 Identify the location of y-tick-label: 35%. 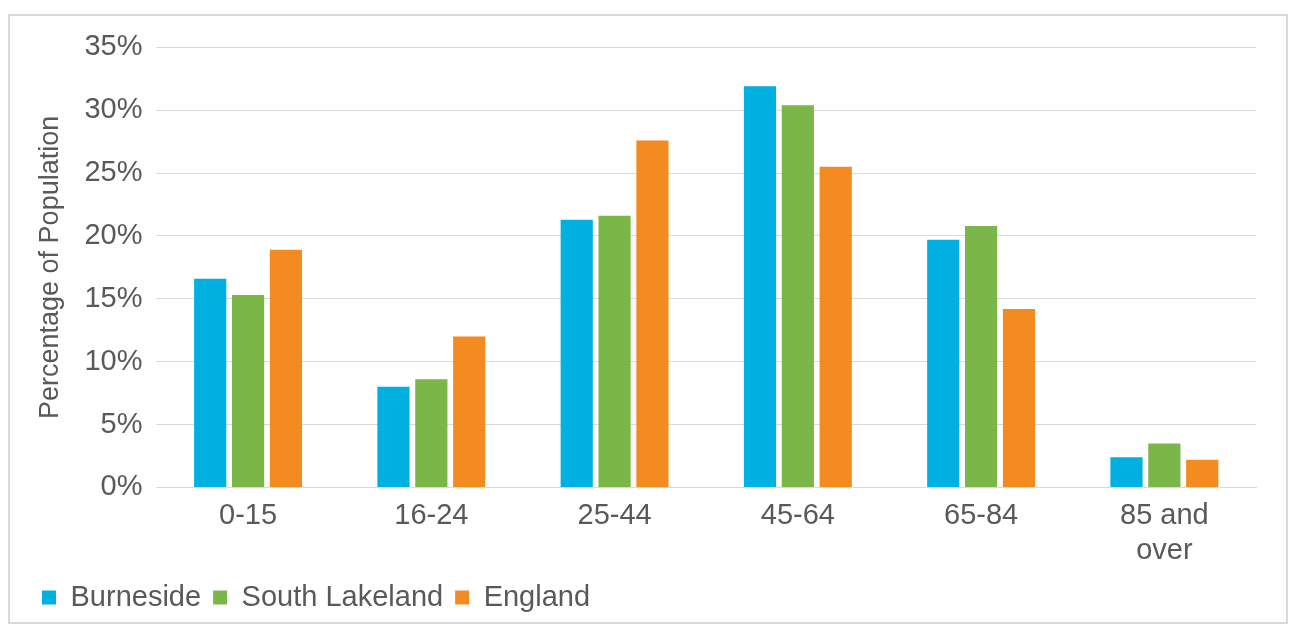
(113, 45).